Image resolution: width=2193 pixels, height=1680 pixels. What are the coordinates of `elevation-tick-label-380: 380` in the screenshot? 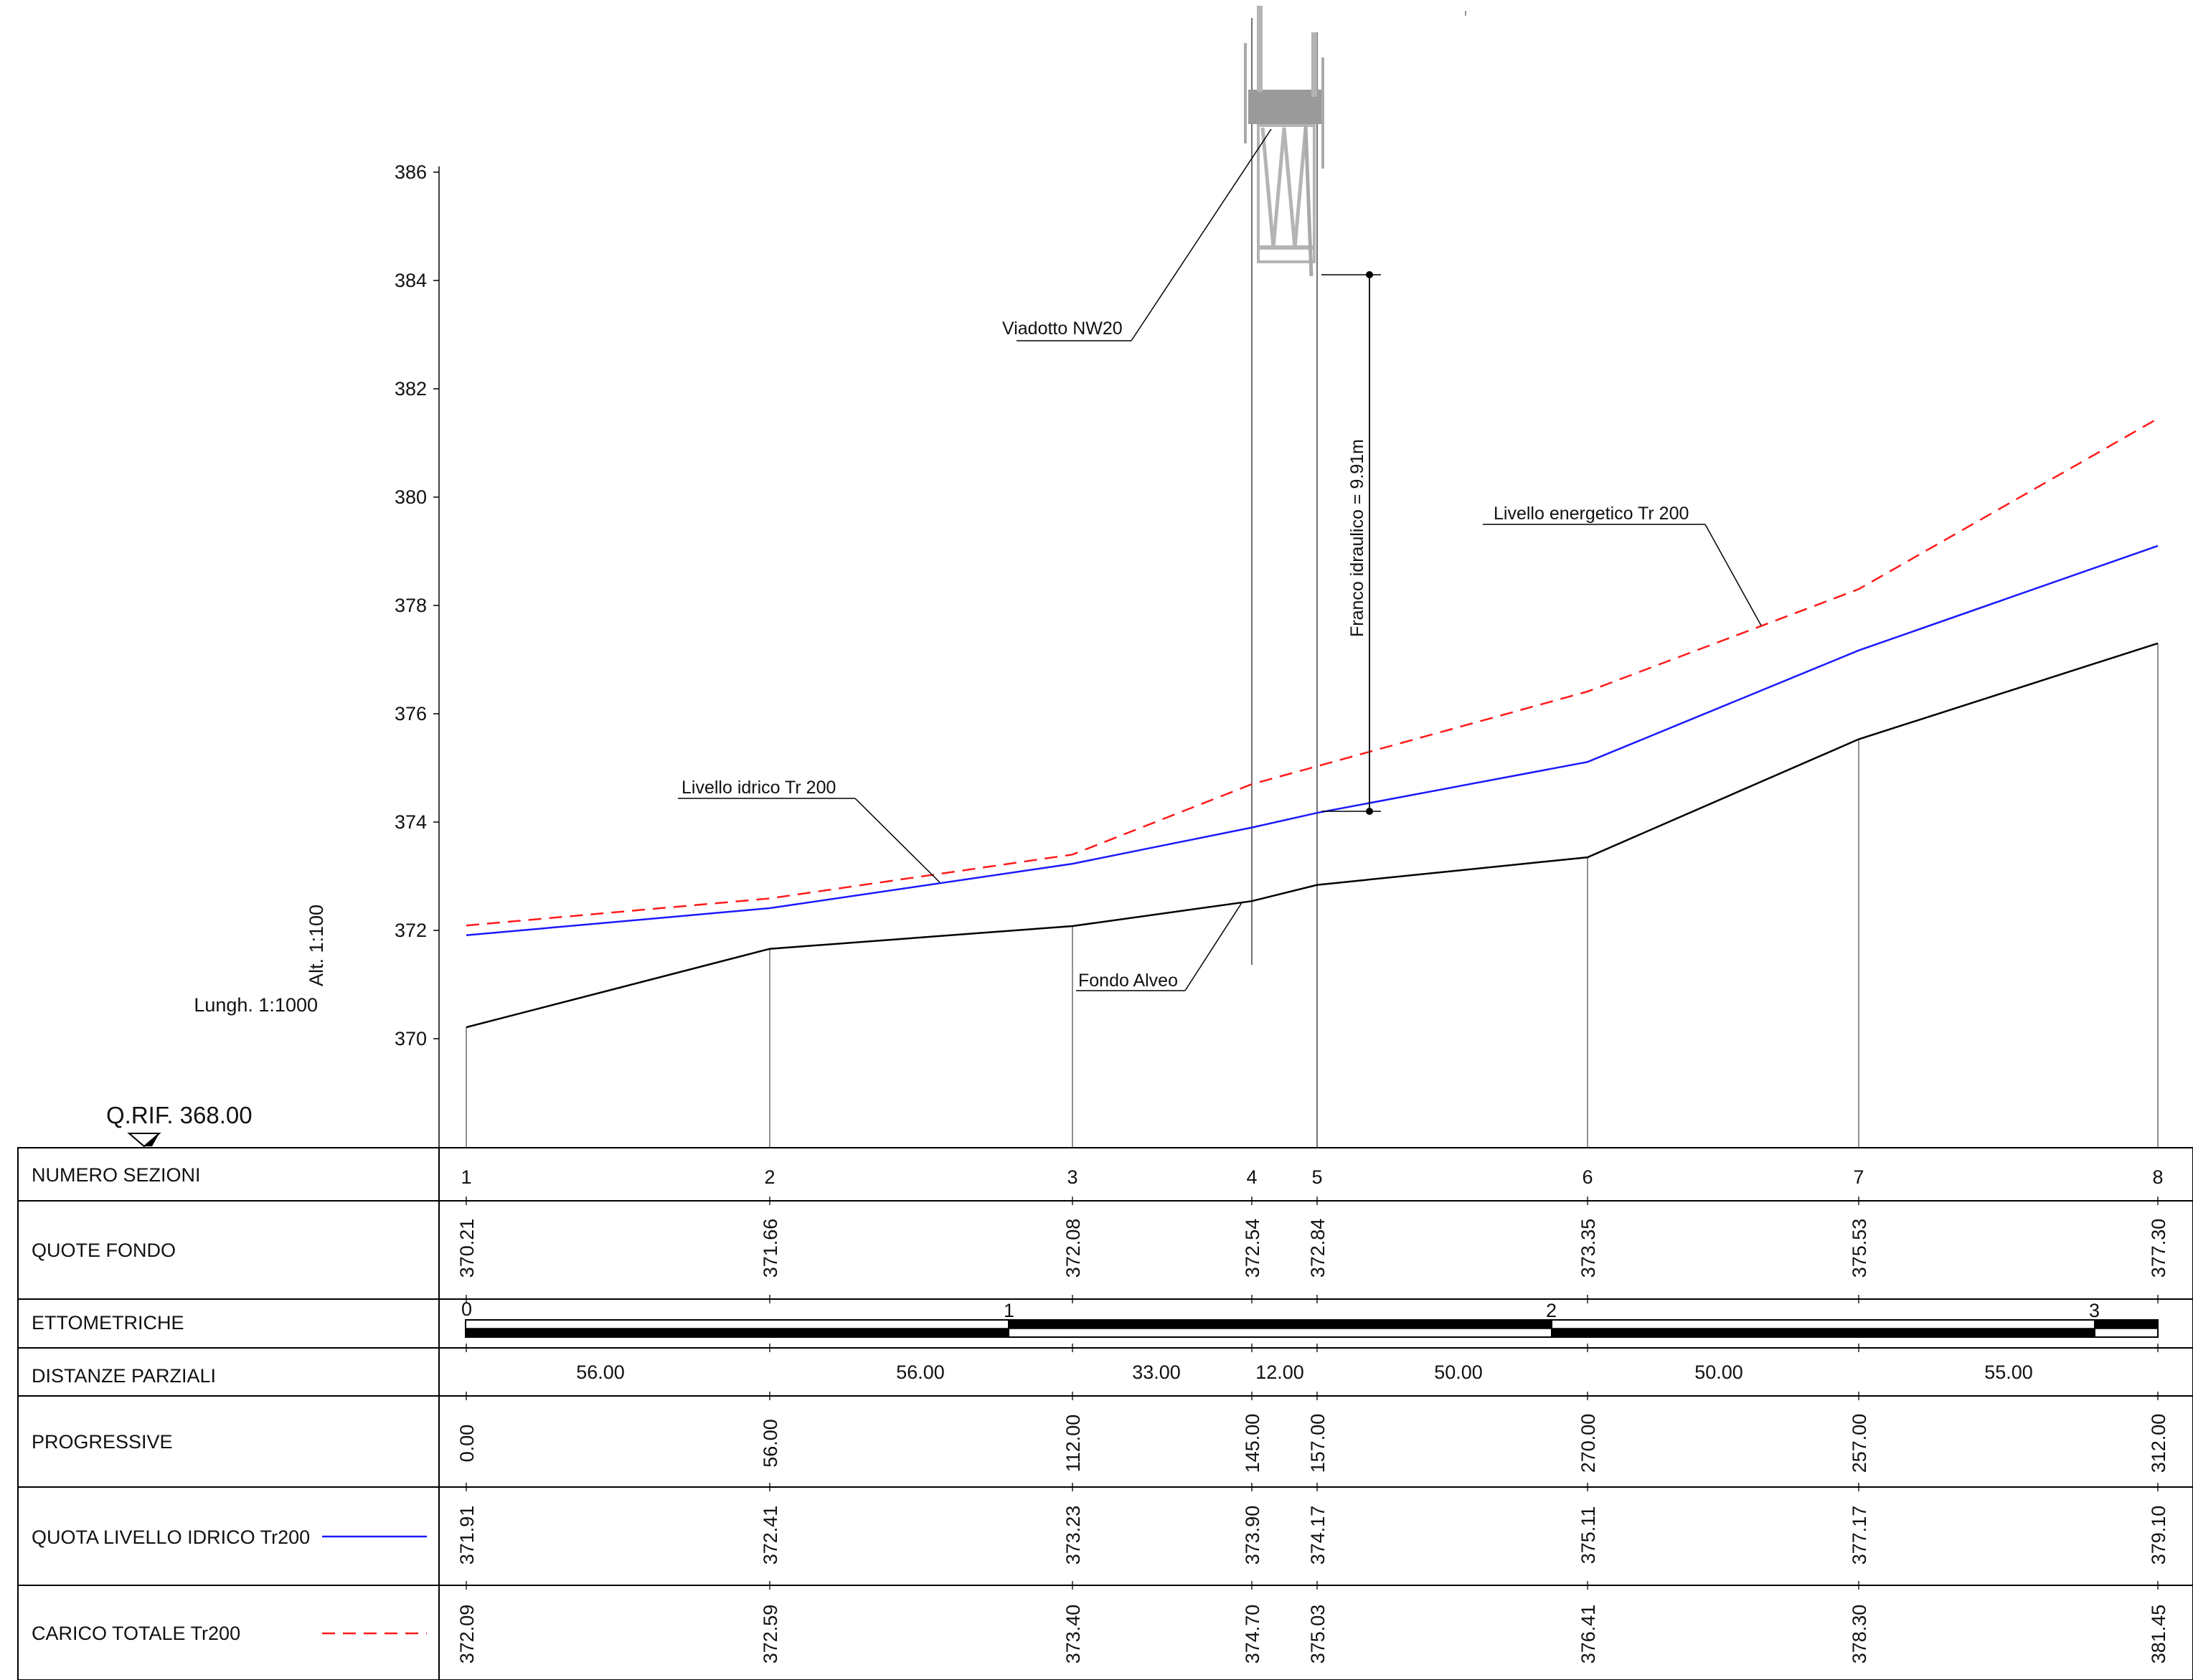 It's located at (411, 497).